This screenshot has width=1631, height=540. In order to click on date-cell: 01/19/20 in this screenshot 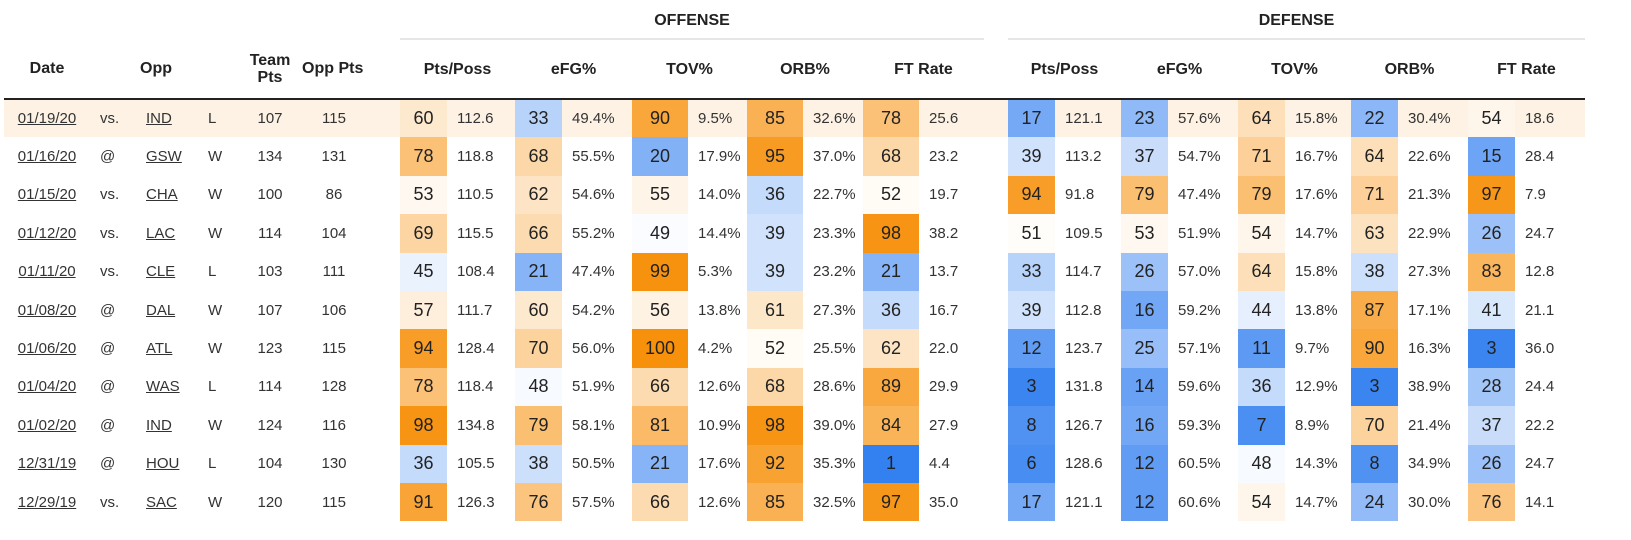, I will do `click(47, 118)`.